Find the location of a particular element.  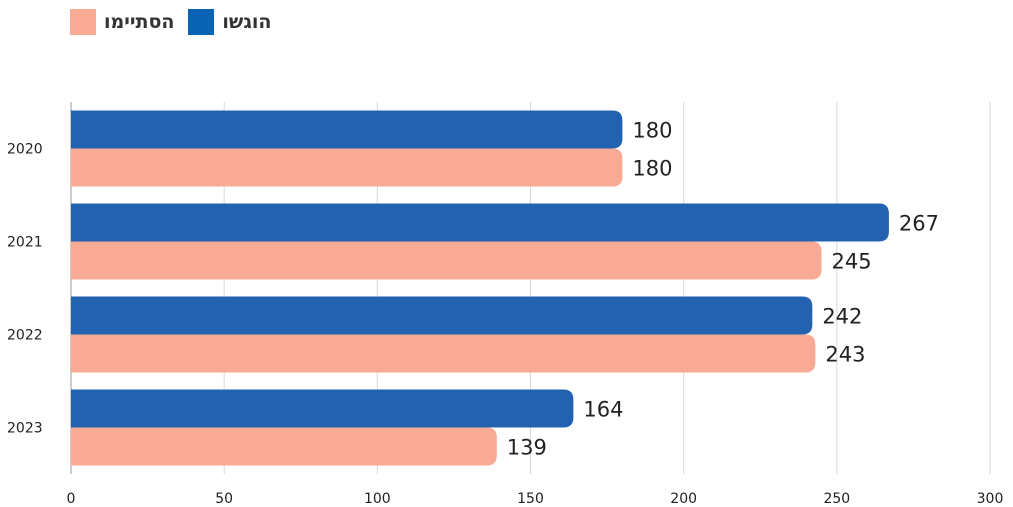

x-tick-label-50: 50 is located at coordinates (224, 499).